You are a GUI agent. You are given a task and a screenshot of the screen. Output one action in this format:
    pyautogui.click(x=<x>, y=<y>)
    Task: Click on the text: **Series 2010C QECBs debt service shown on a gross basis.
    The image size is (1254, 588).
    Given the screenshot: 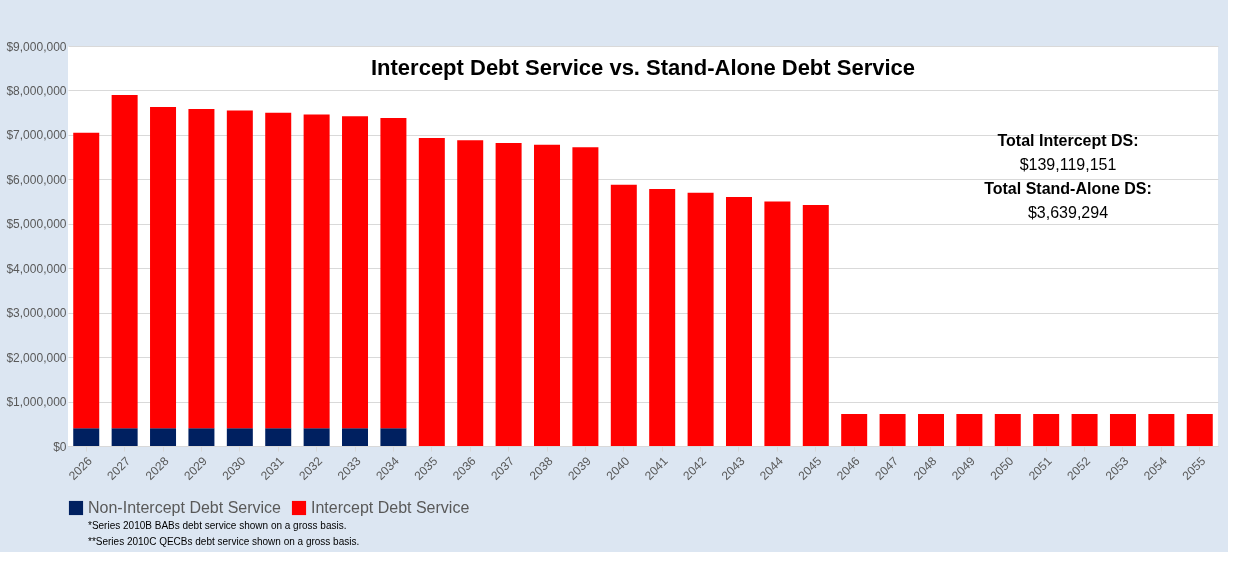 What is the action you would take?
    pyautogui.click(x=224, y=541)
    